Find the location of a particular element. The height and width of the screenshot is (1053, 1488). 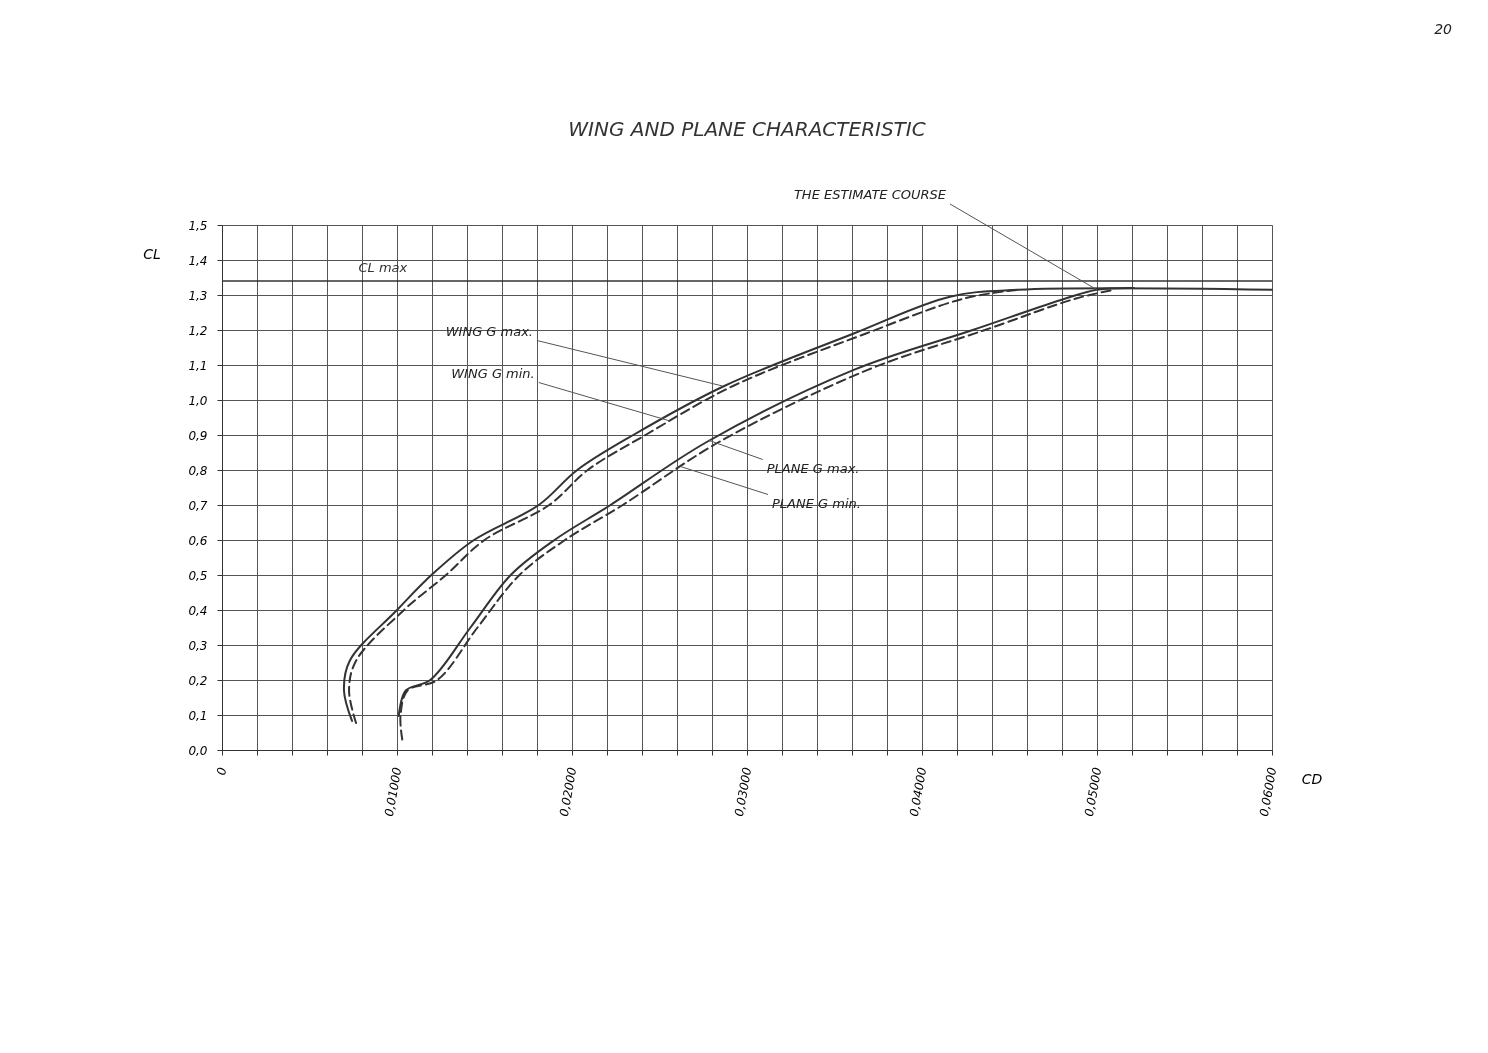

y-tick-label: 0,3 is located at coordinates (198, 645).